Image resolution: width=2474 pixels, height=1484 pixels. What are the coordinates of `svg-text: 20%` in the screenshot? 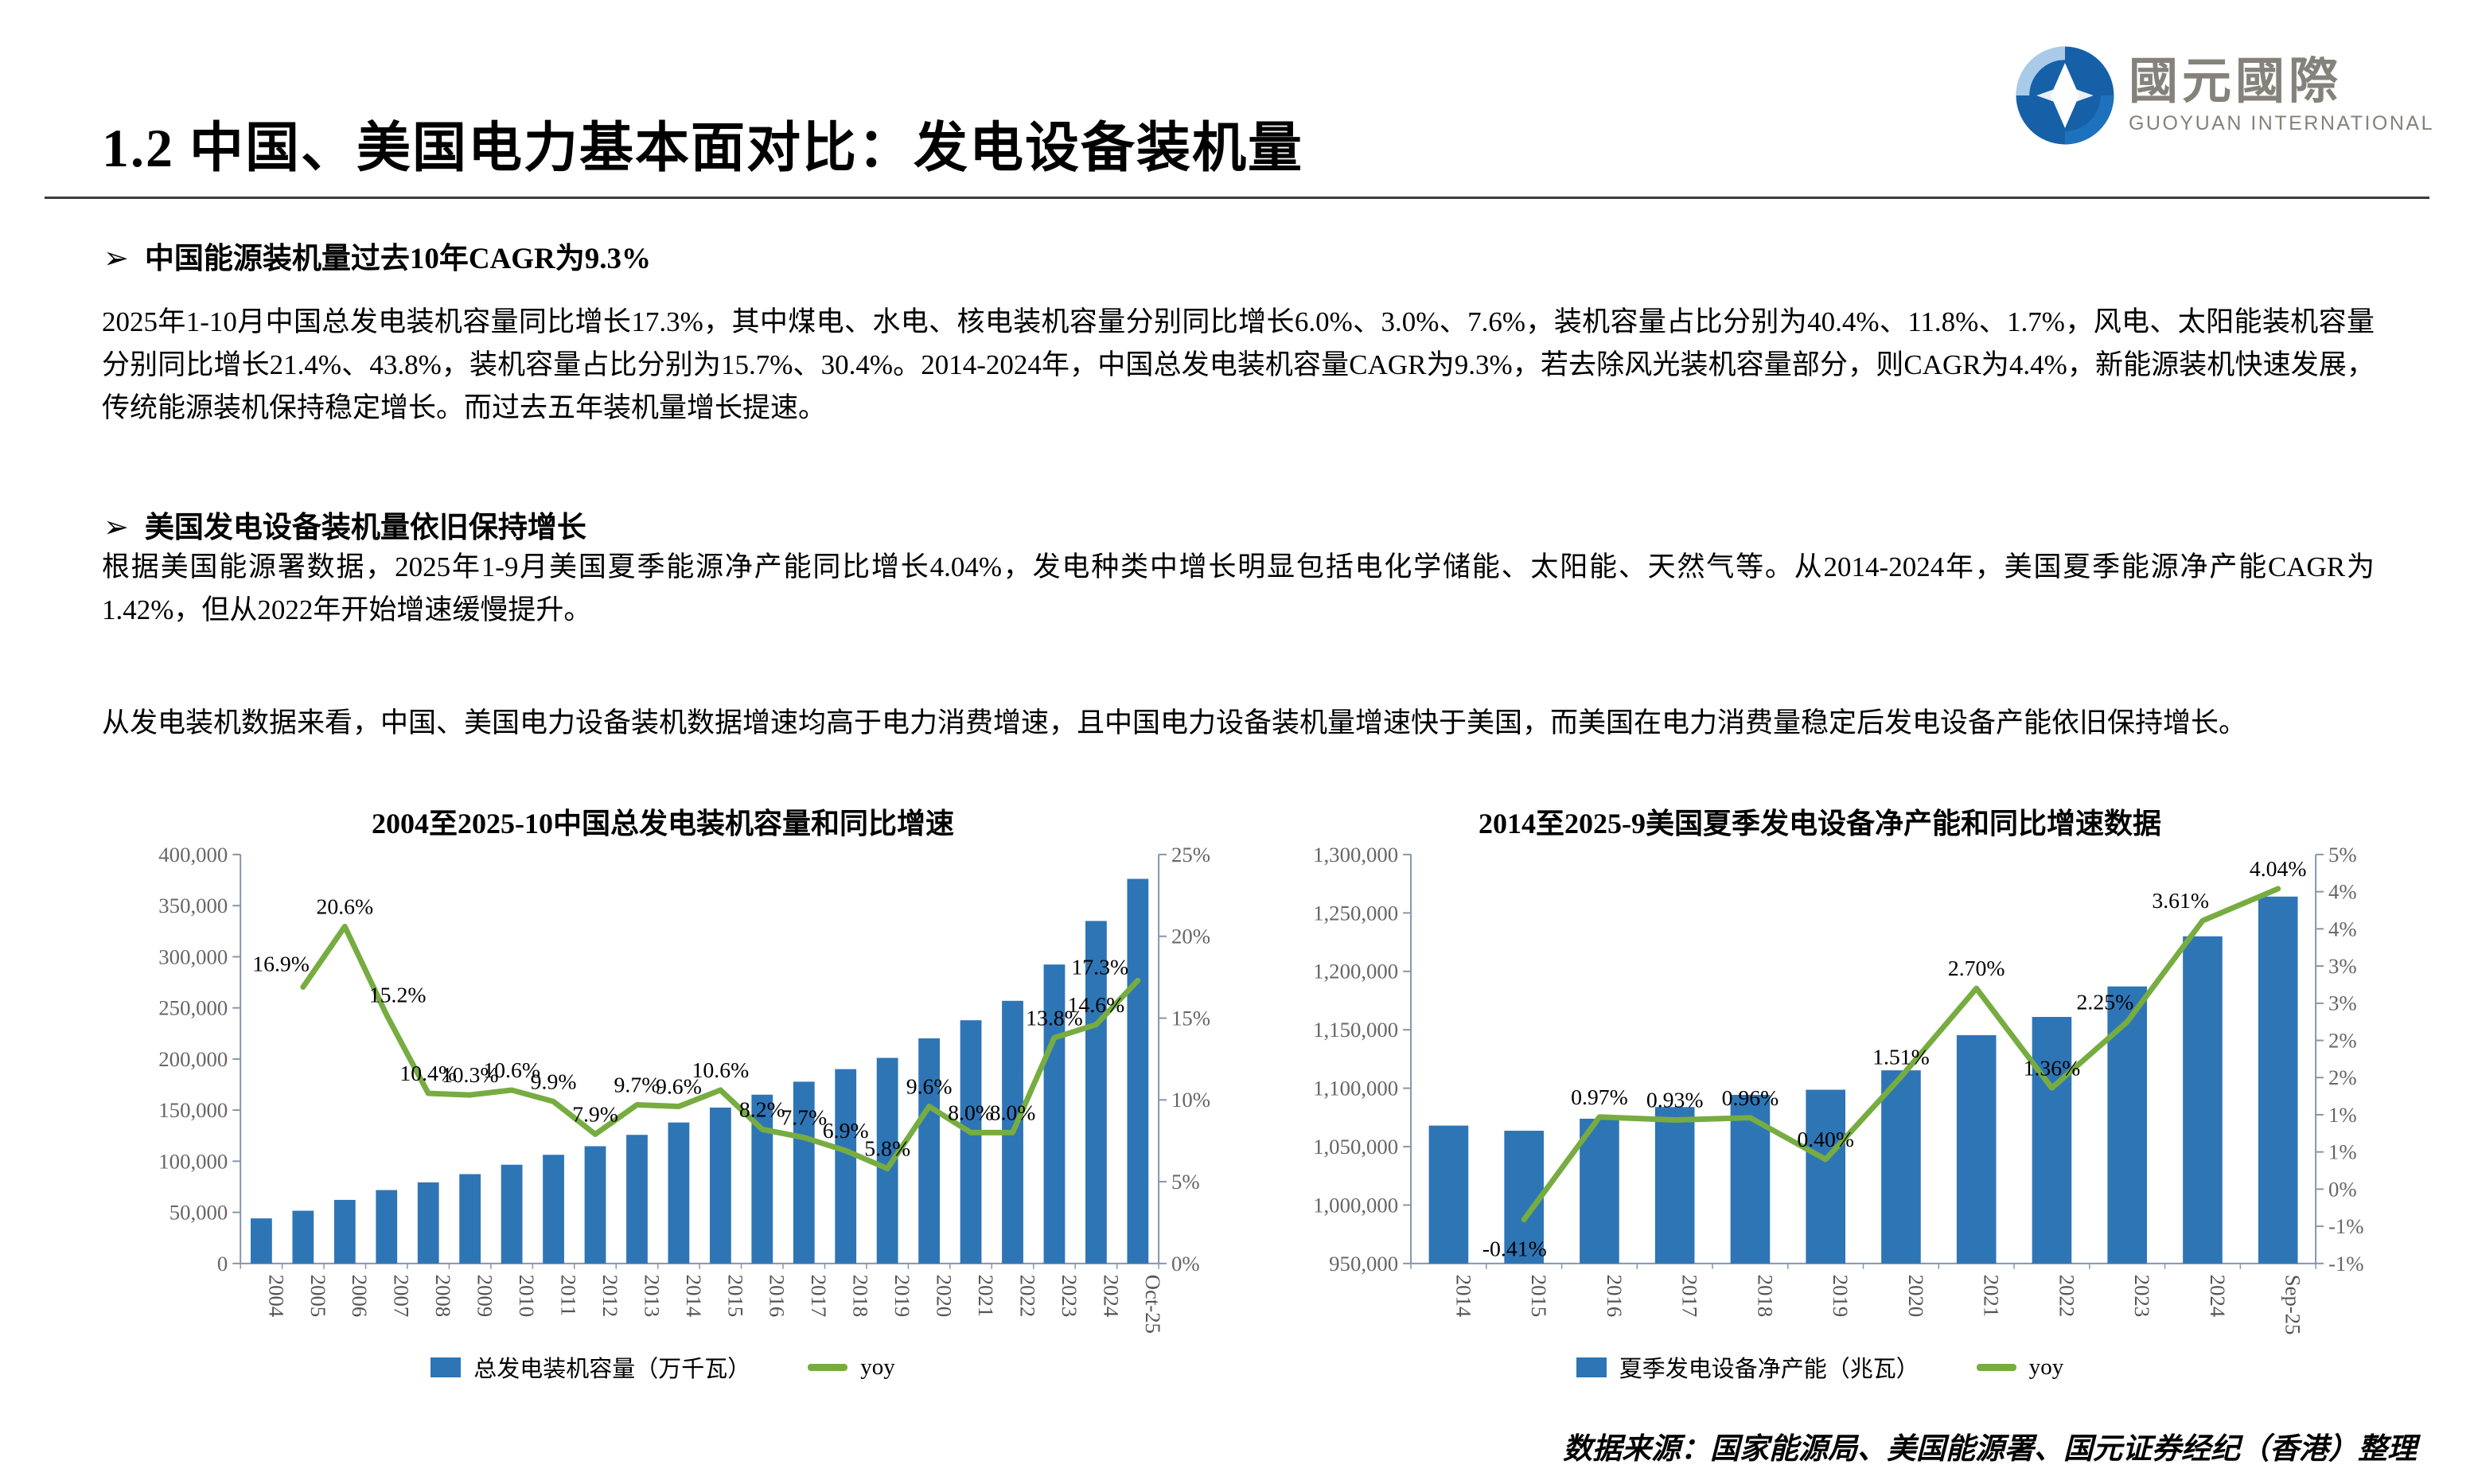 It's located at (1190, 936).